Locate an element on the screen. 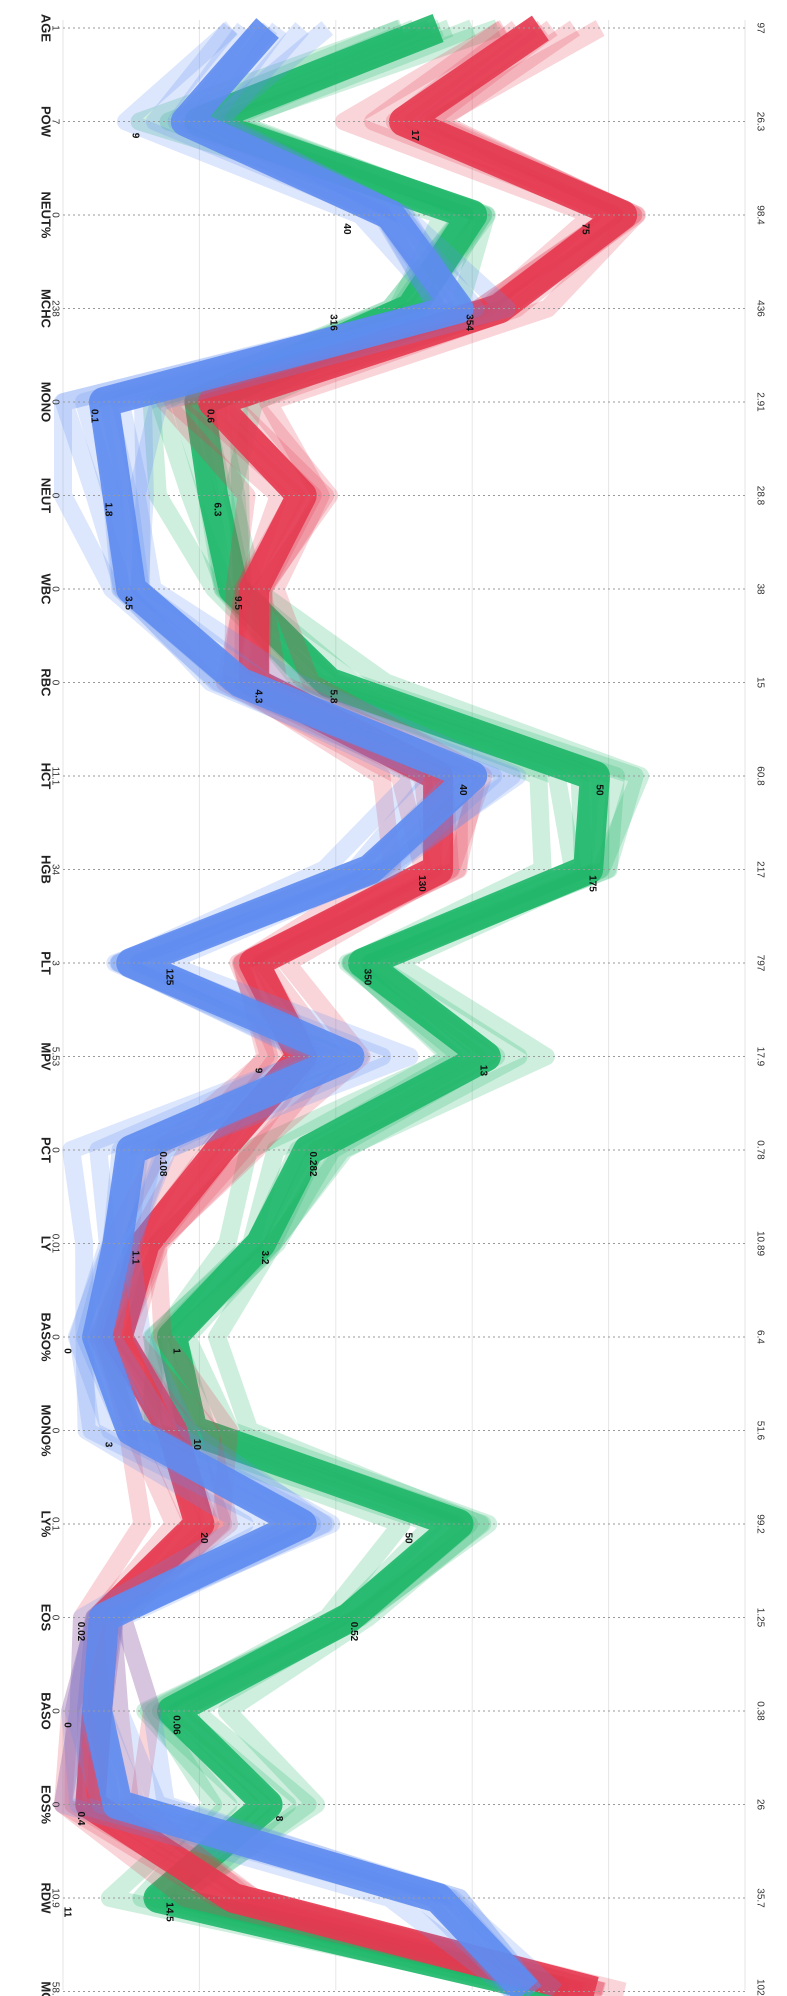 This screenshot has width=787, height=1996. axis-max-BASO: 0.38 is located at coordinates (759, 1711).